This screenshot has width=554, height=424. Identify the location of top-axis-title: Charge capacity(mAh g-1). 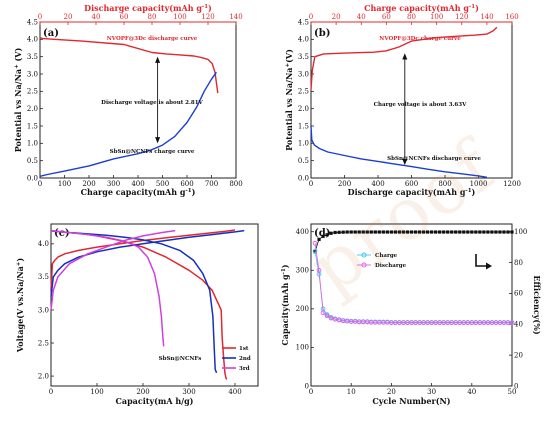
(421, 8).